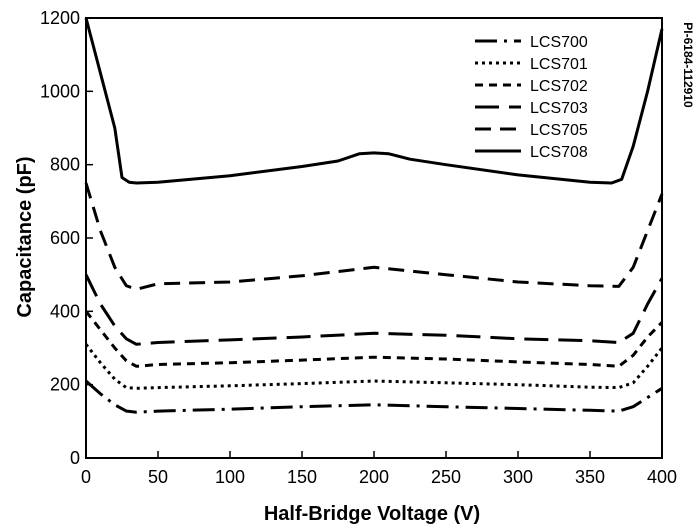 The image size is (699, 529). Describe the element at coordinates (374, 477) in the screenshot. I see `x-tick-label: 200` at that location.